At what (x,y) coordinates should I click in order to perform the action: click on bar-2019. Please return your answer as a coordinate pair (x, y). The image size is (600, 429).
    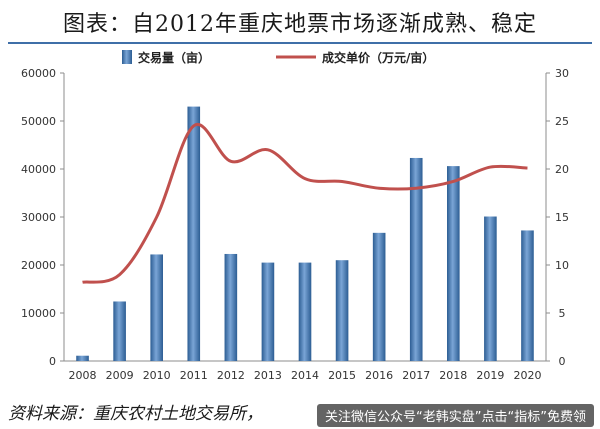
    Looking at the image, I should click on (490, 288).